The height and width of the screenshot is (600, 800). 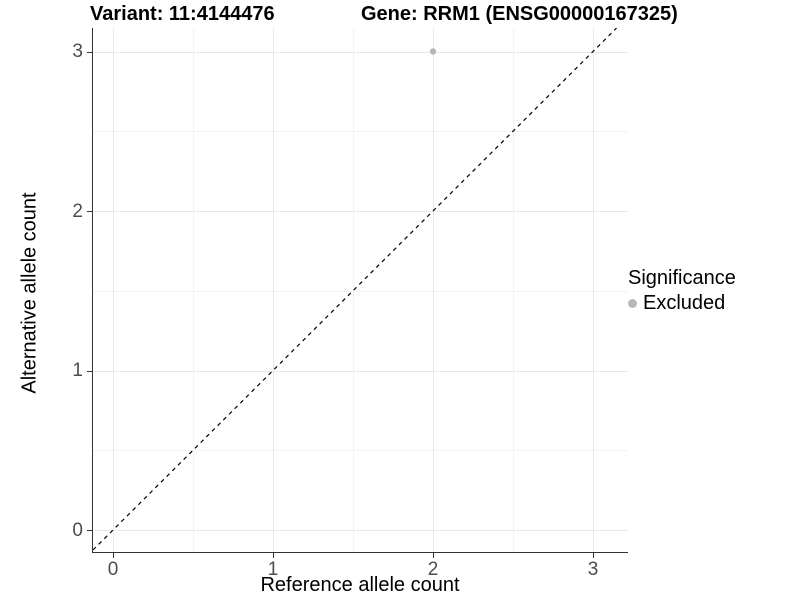 What do you see at coordinates (113, 569) in the screenshot?
I see `x-tick-label: 0` at bounding box center [113, 569].